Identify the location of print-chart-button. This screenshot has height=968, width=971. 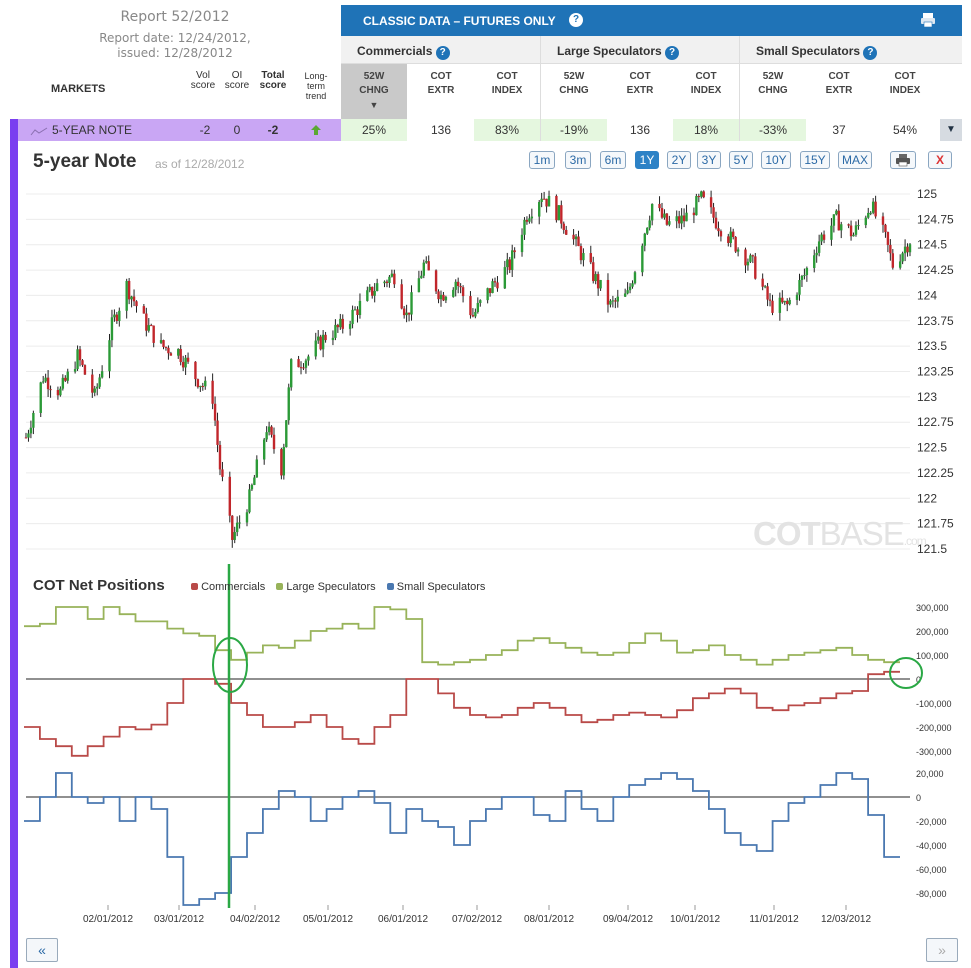
(903, 160).